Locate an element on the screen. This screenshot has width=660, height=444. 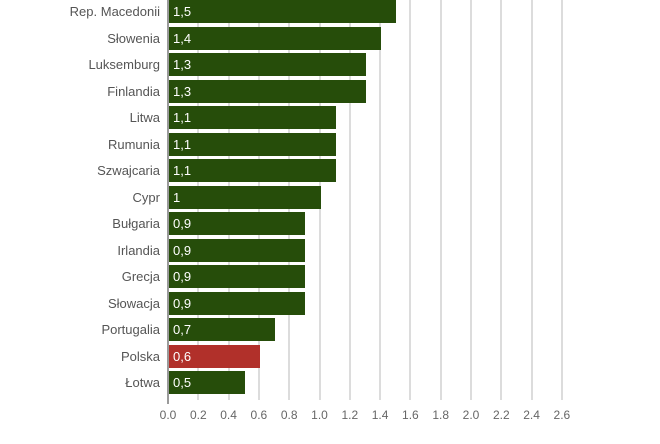
category-label: Rumunia is located at coordinates (133, 144).